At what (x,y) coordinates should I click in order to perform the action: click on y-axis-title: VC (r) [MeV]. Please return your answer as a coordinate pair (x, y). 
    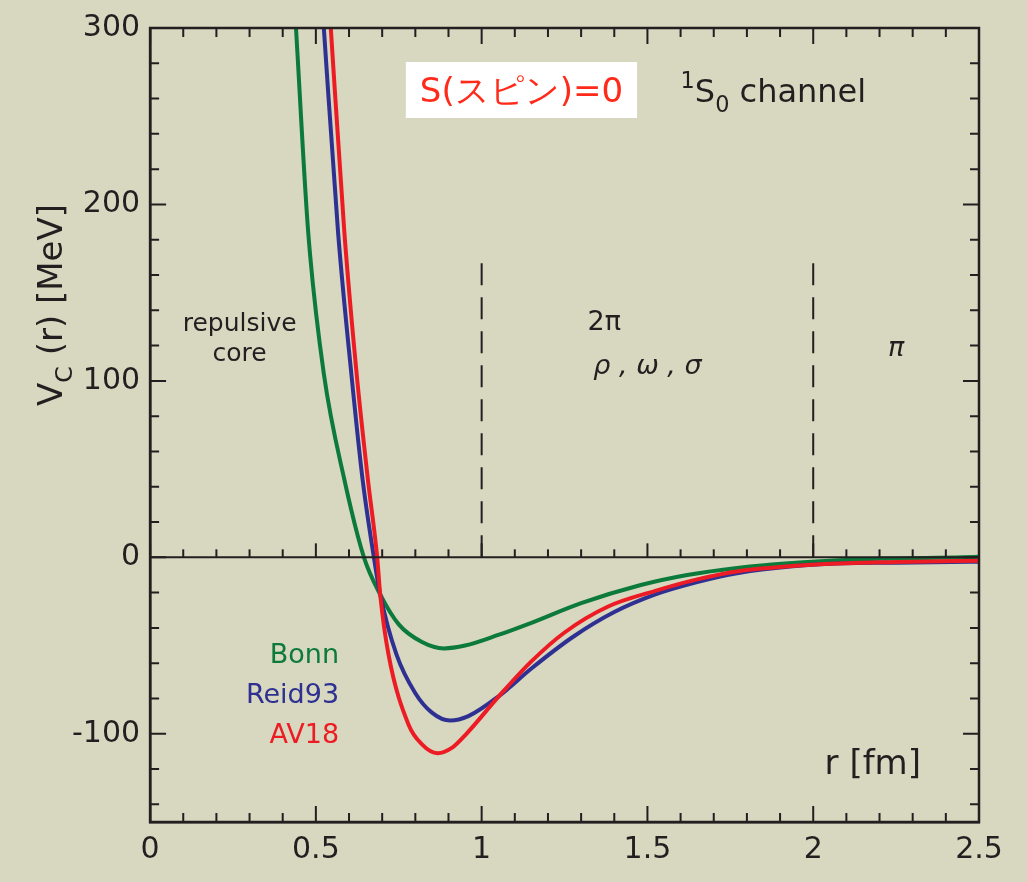
    Looking at the image, I should click on (54, 305).